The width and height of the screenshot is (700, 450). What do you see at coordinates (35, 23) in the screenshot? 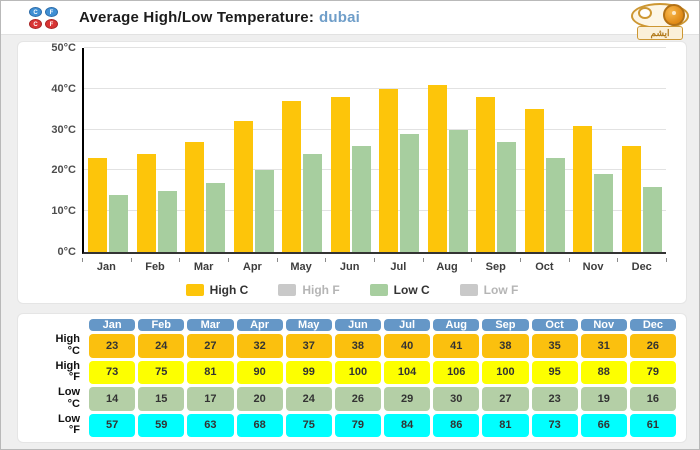
I see `unit-toggle-fahrenheit-icon: C` at bounding box center [35, 23].